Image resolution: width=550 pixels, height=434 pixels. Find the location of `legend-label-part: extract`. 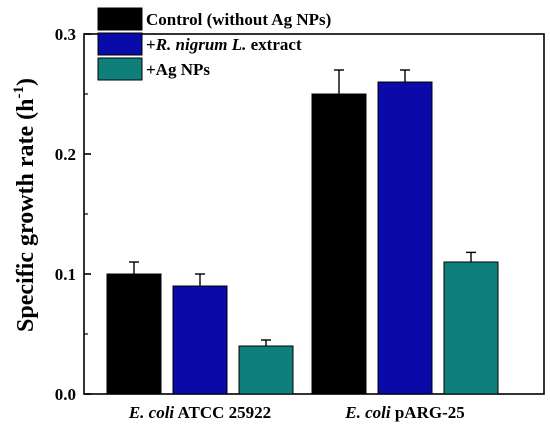

legend-label-part: extract is located at coordinates (274, 44).